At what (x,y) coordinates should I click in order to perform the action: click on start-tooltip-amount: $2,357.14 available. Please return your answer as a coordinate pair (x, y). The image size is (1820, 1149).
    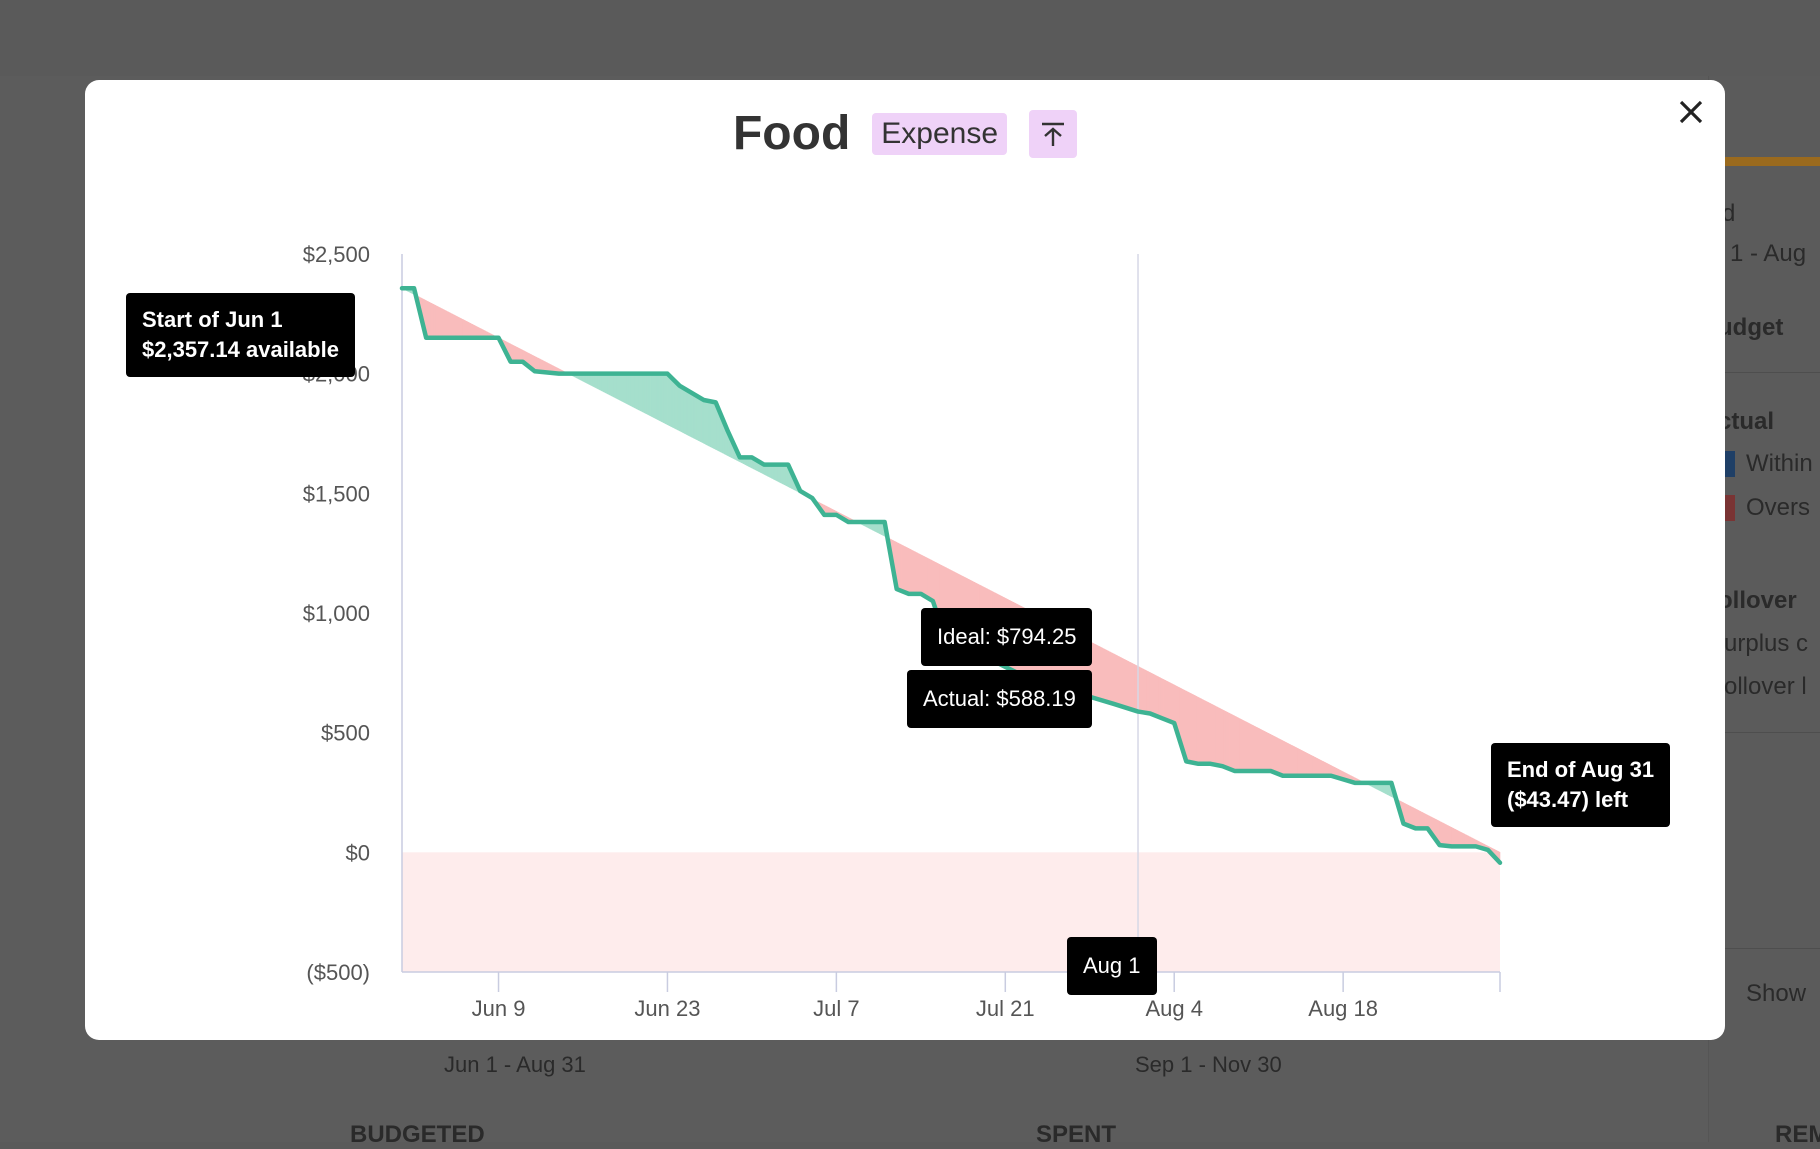
    Looking at the image, I should click on (240, 349).